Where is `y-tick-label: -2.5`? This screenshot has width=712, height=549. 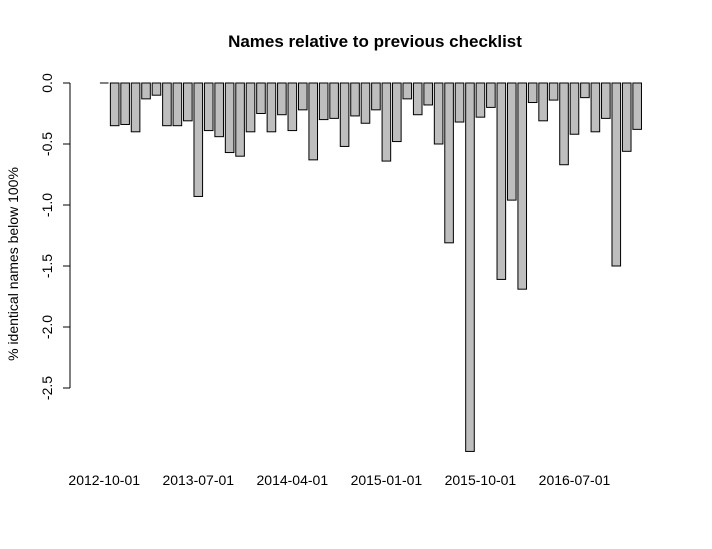 y-tick-label: -2.5 is located at coordinates (47, 388).